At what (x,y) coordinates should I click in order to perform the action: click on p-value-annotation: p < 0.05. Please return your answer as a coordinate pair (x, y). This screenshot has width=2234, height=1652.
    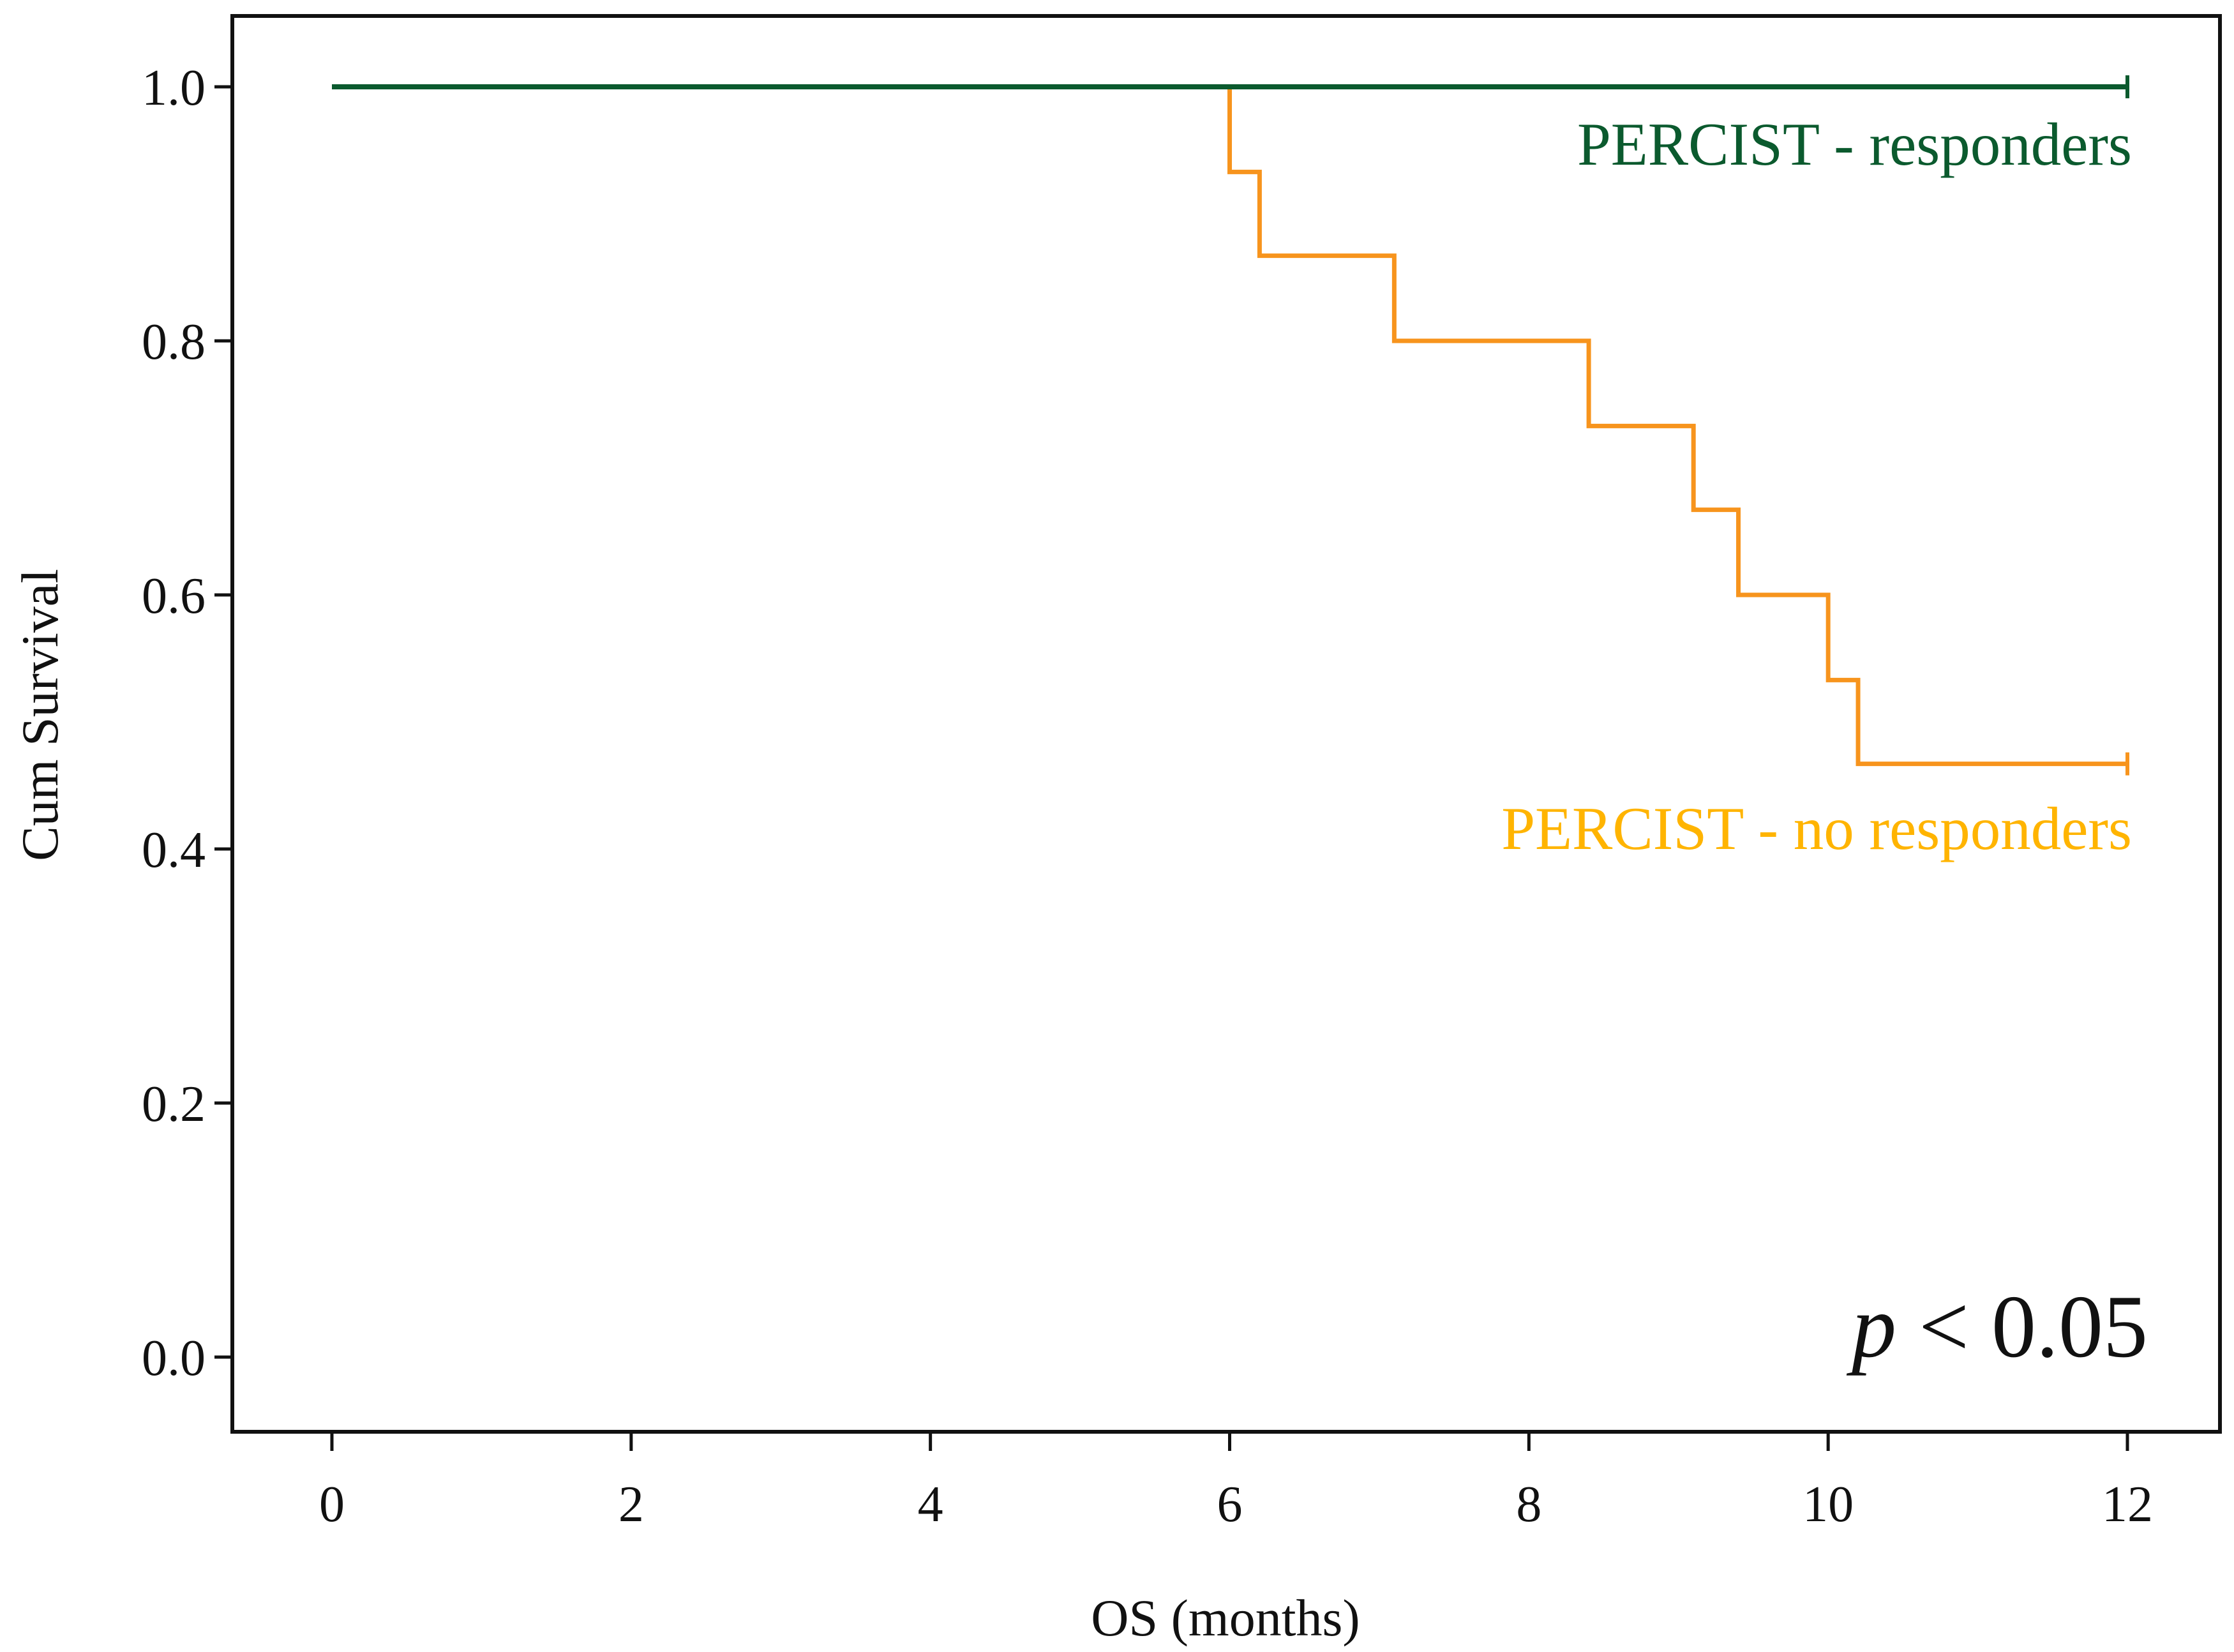
    Looking at the image, I should click on (1997, 1326).